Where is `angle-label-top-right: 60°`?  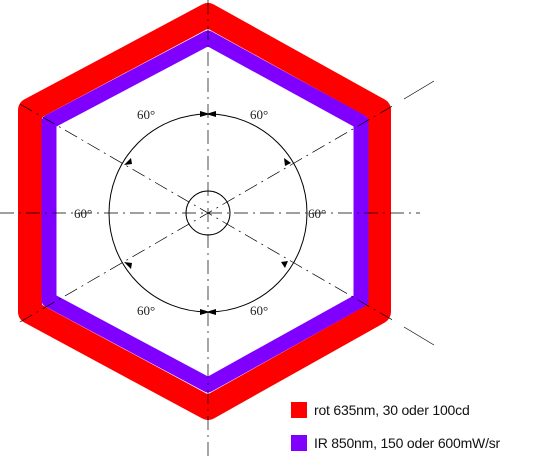 angle-label-top-right: 60° is located at coordinates (259, 114).